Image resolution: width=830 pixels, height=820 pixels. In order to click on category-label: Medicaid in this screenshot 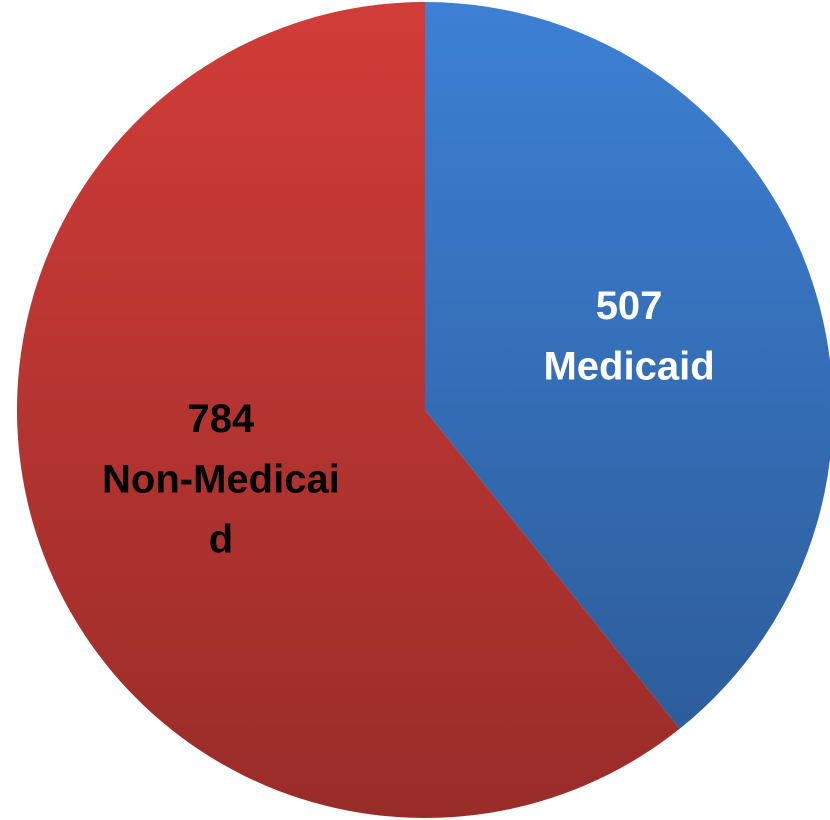, I will do `click(628, 366)`.